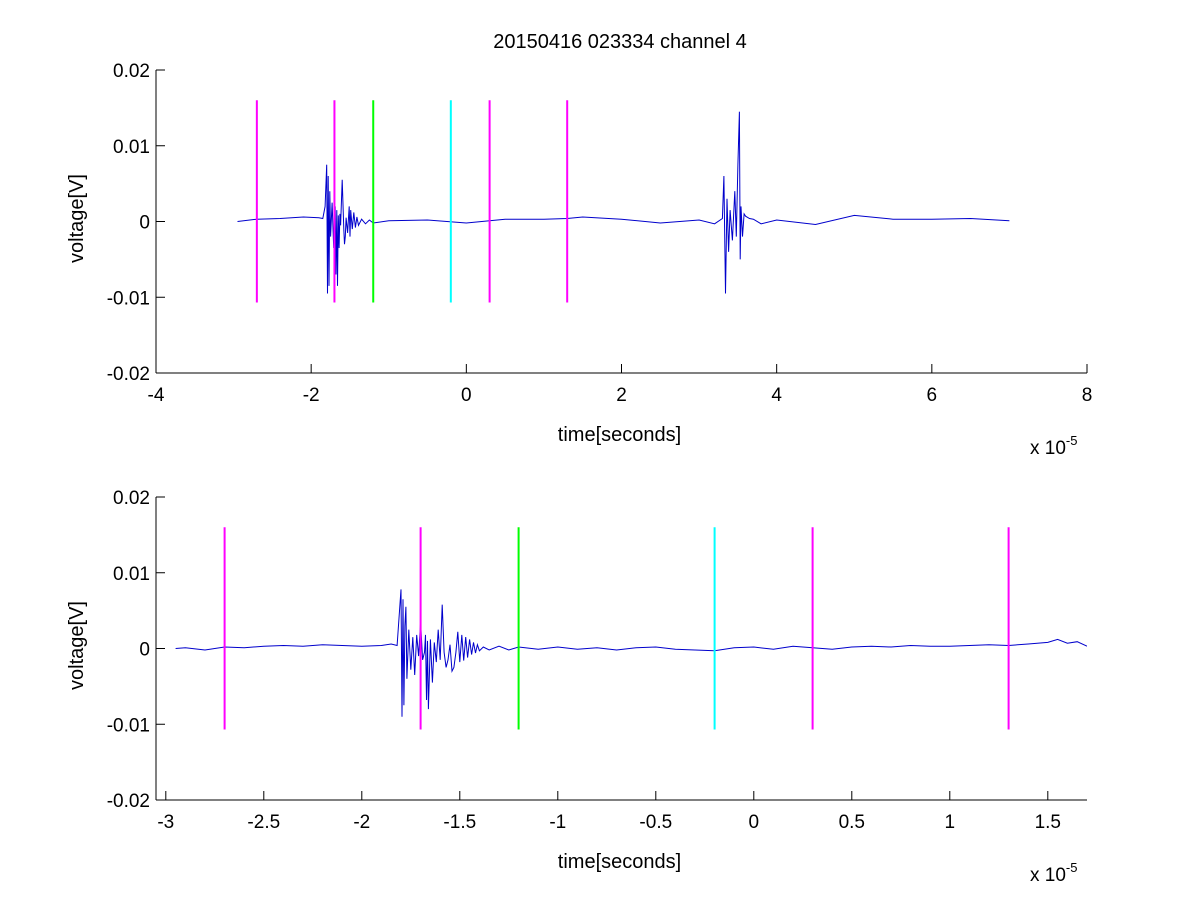  Describe the element at coordinates (950, 822) in the screenshot. I see `x-tick-label: 1` at that location.